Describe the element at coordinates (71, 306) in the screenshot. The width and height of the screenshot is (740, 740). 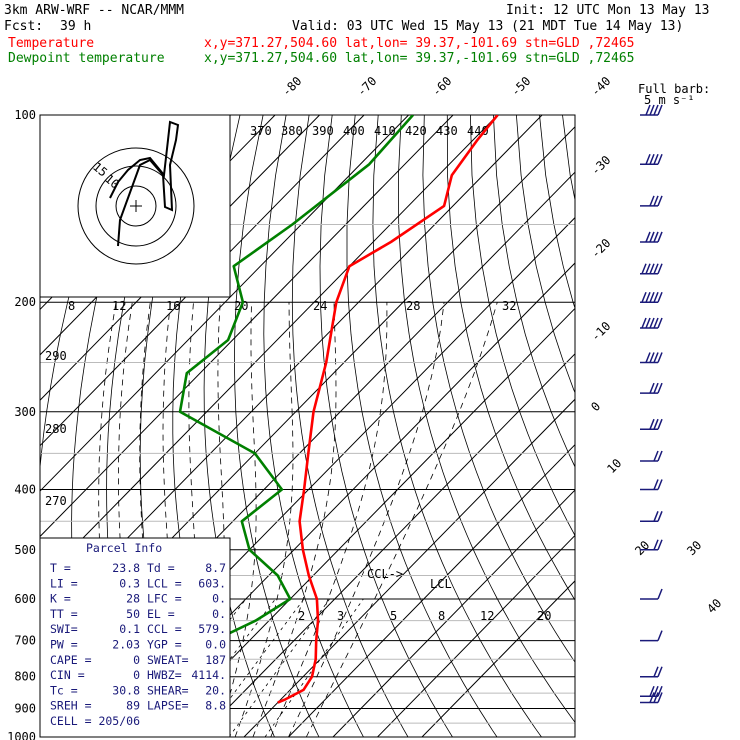
I see `hodograph-speed-label: 8` at that location.